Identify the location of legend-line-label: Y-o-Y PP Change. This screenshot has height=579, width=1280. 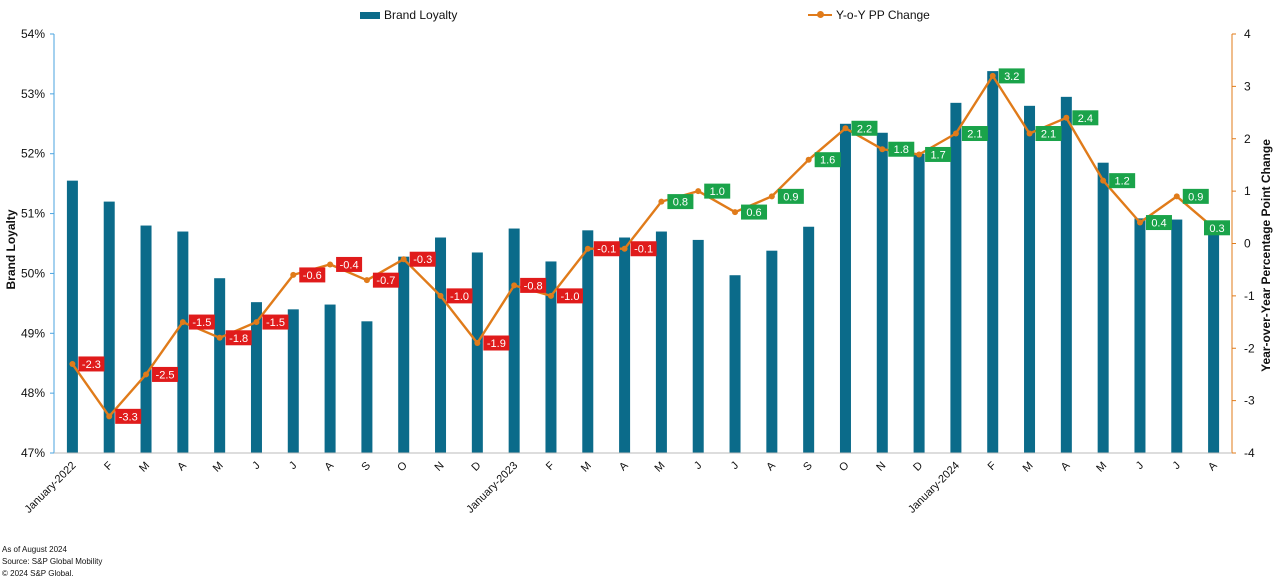
(883, 15).